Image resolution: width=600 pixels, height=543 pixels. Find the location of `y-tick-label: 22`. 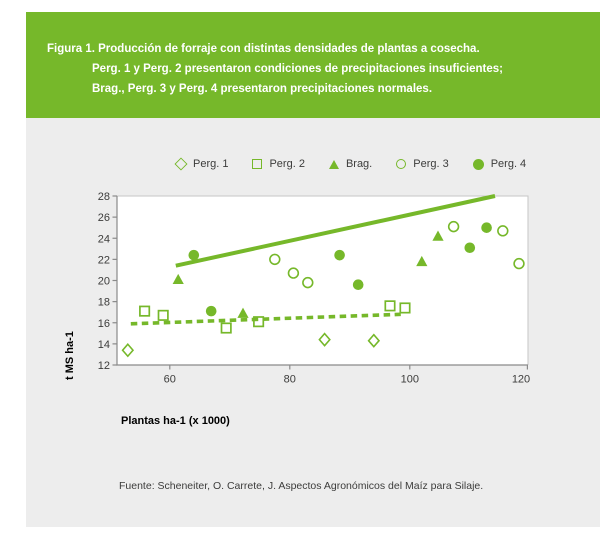

y-tick-label: 22 is located at coordinates (104, 260).